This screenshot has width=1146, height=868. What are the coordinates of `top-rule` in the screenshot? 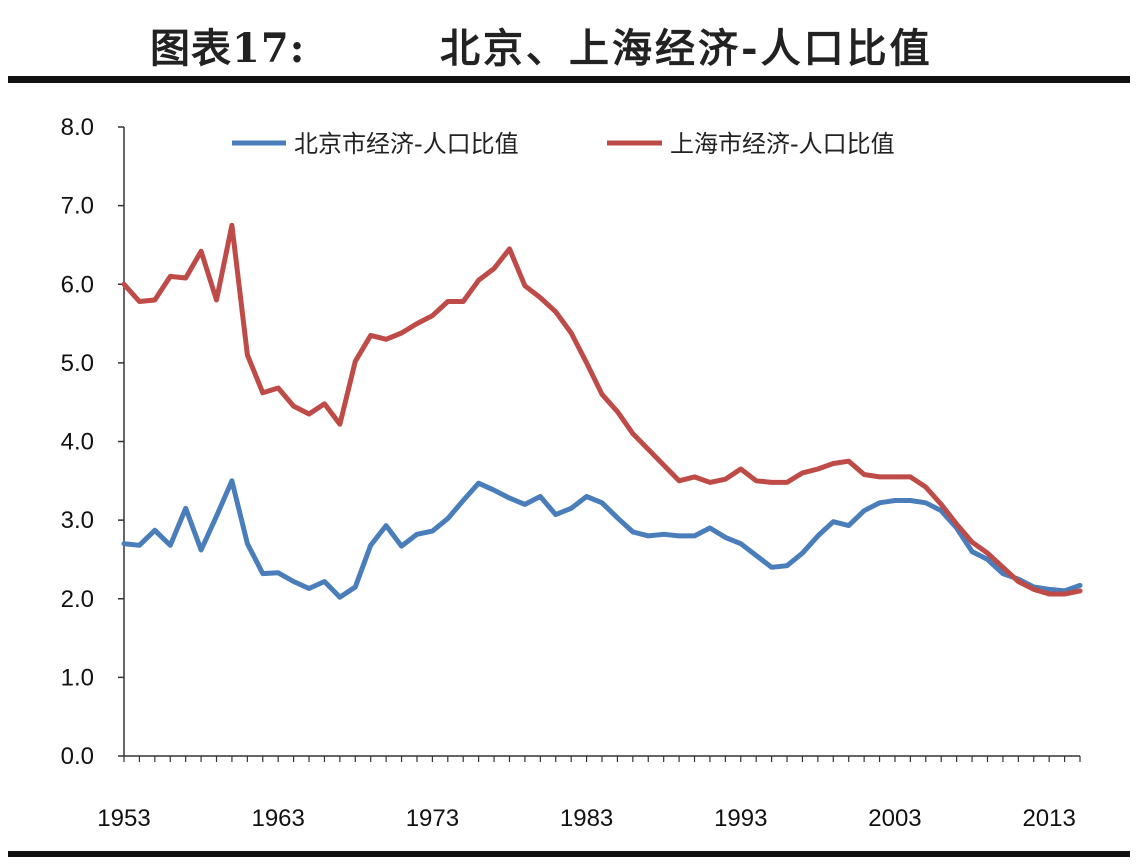 It's located at (569, 79).